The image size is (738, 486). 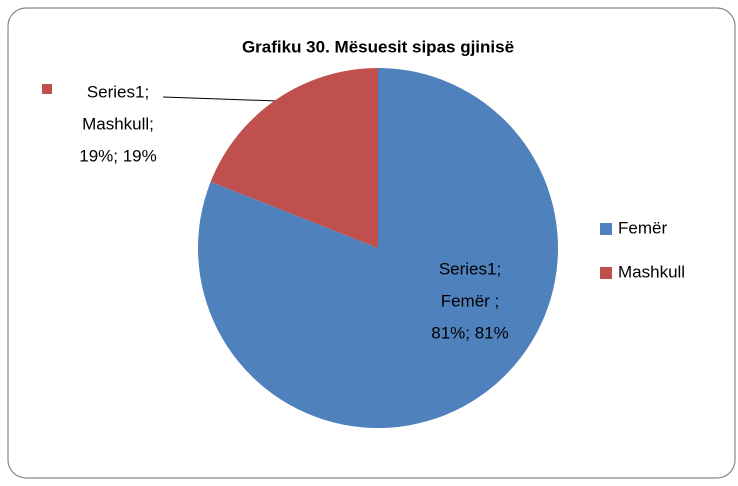 What do you see at coordinates (642, 227) in the screenshot?
I see `legend-label: Femër` at bounding box center [642, 227].